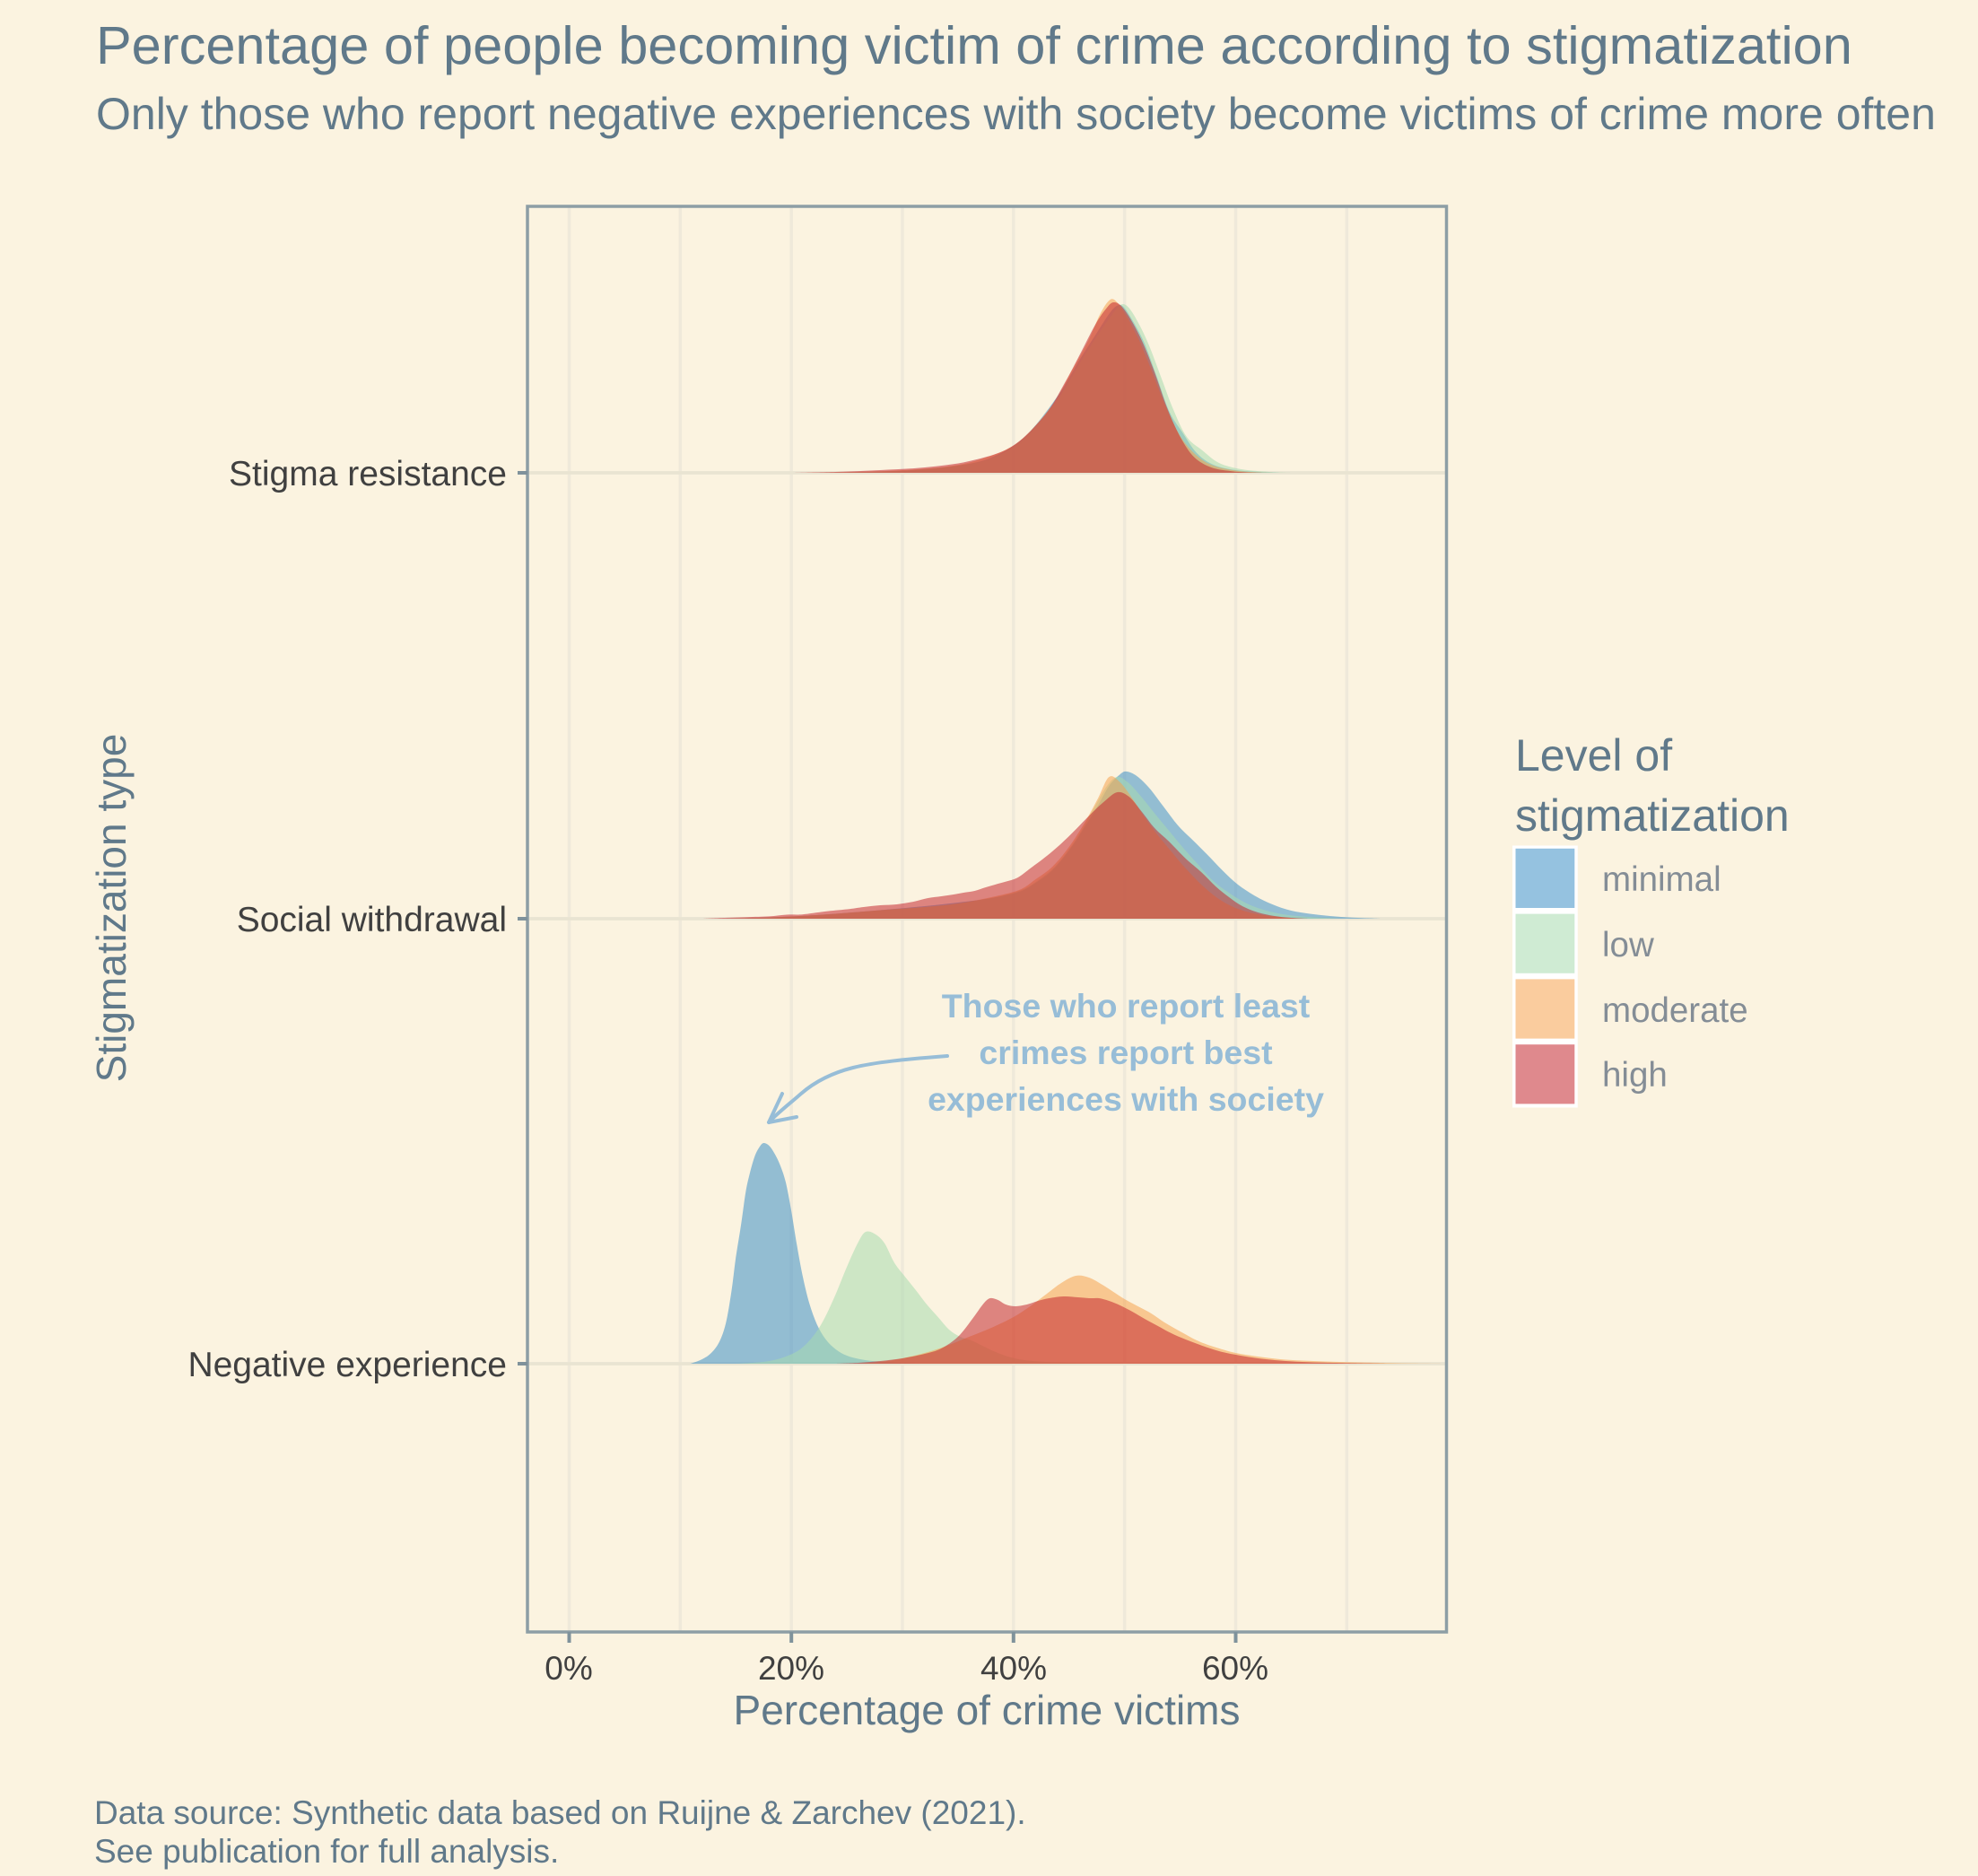 This screenshot has height=1876, width=1978. What do you see at coordinates (1014, 1668) in the screenshot?
I see `svg-text: 40%` at bounding box center [1014, 1668].